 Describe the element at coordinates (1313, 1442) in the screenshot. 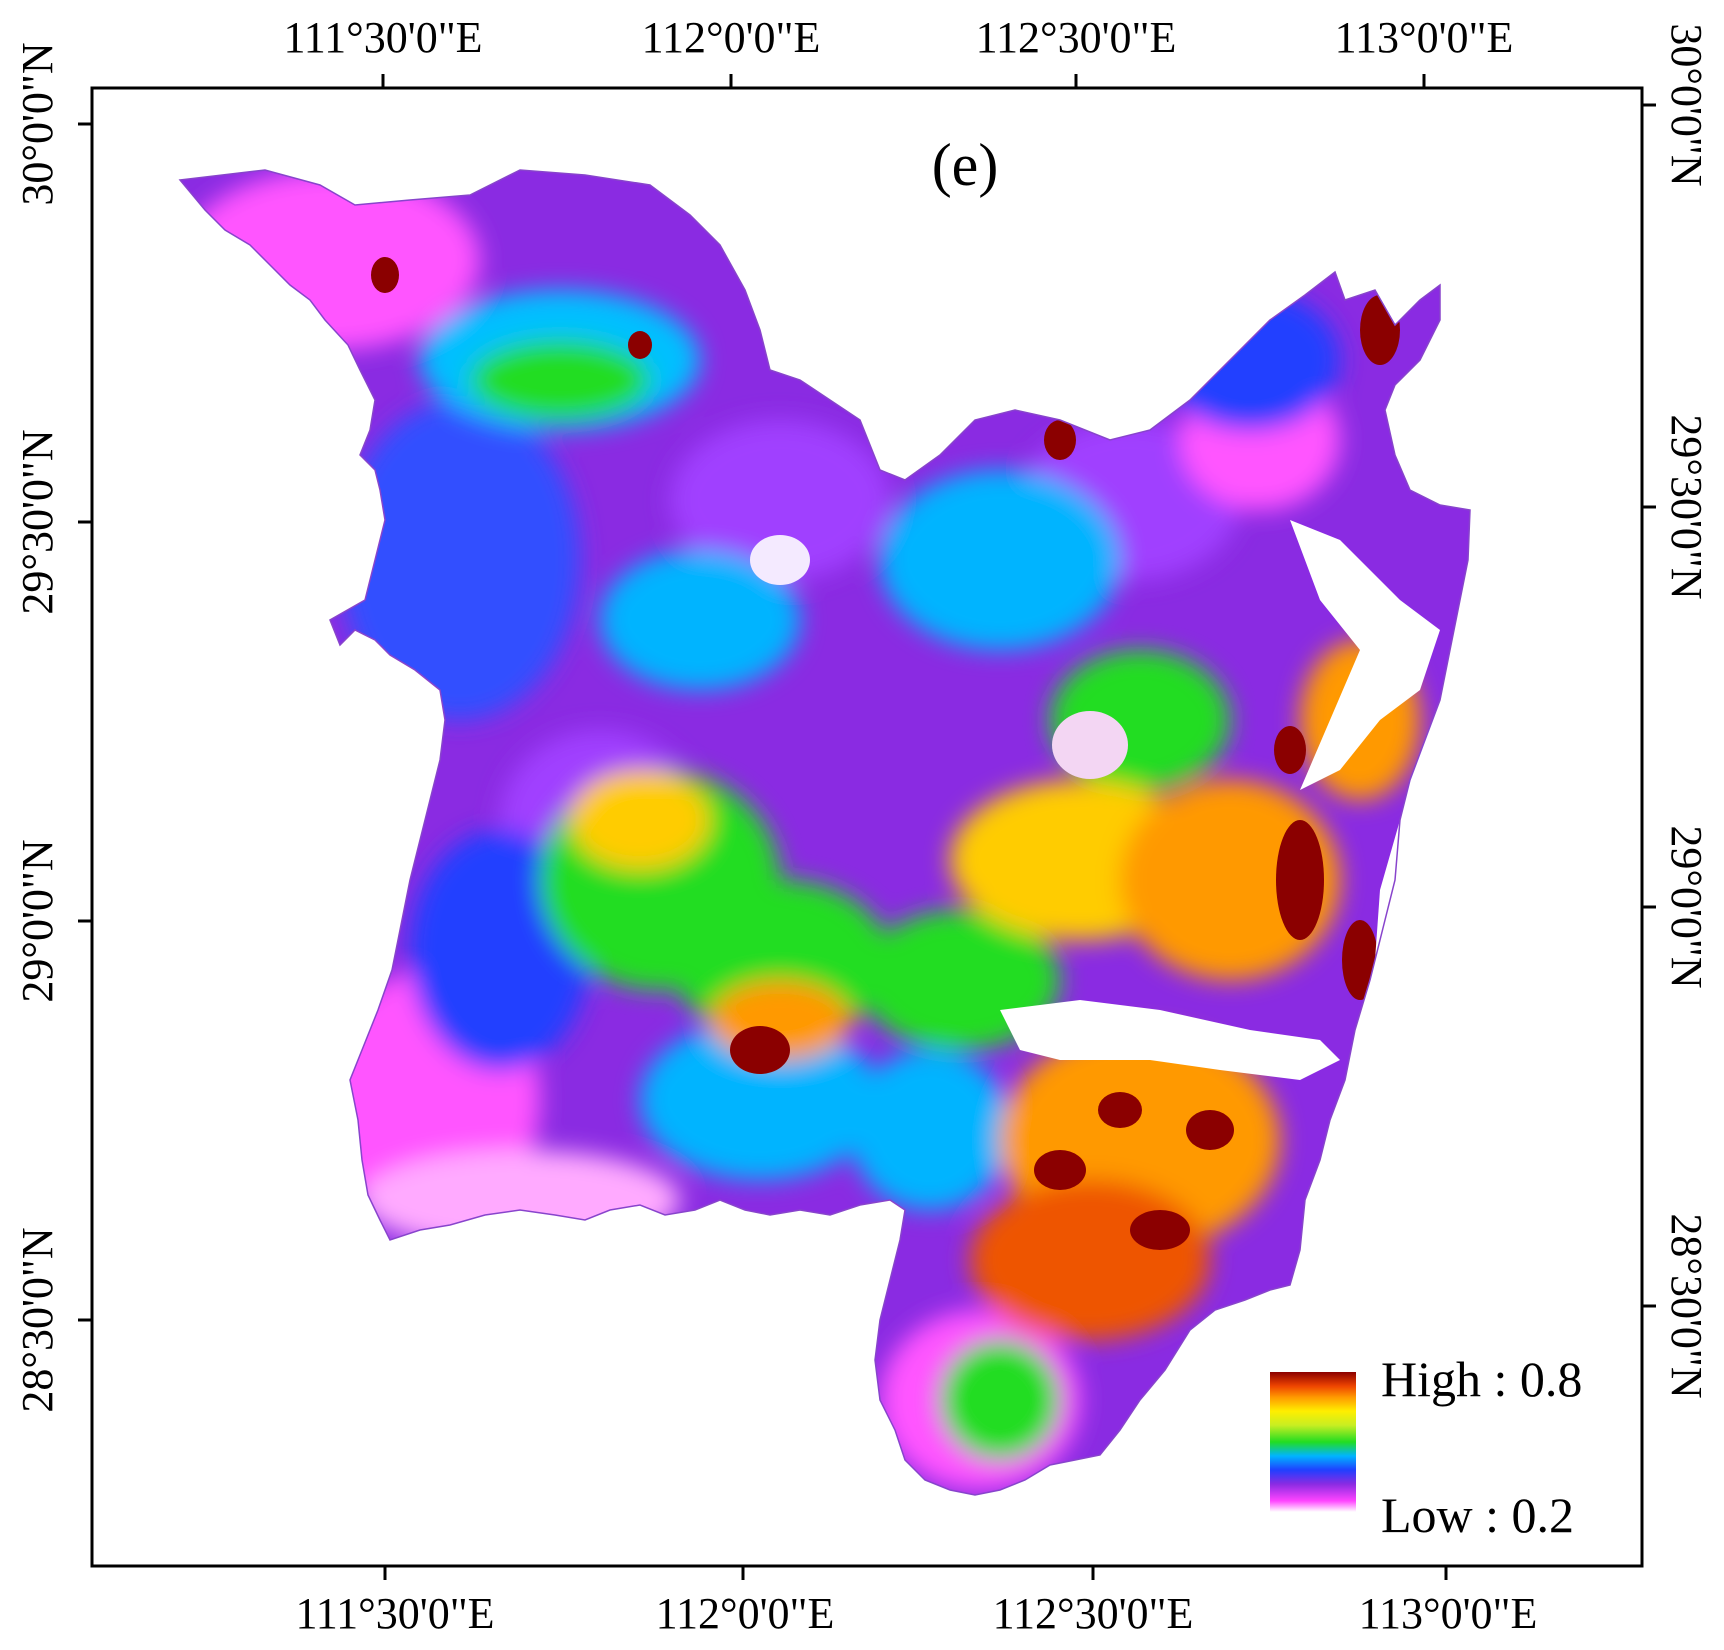

I see `legend-color-ramp` at that location.